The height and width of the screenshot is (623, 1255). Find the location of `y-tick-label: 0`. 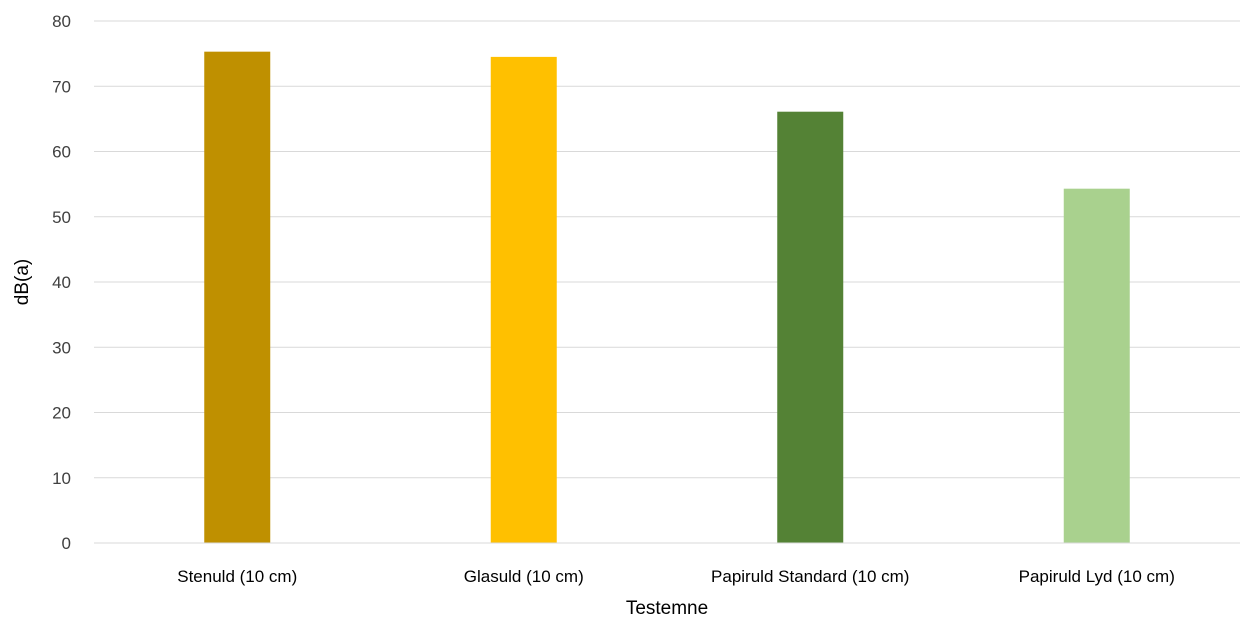

y-tick-label: 0 is located at coordinates (66, 543).